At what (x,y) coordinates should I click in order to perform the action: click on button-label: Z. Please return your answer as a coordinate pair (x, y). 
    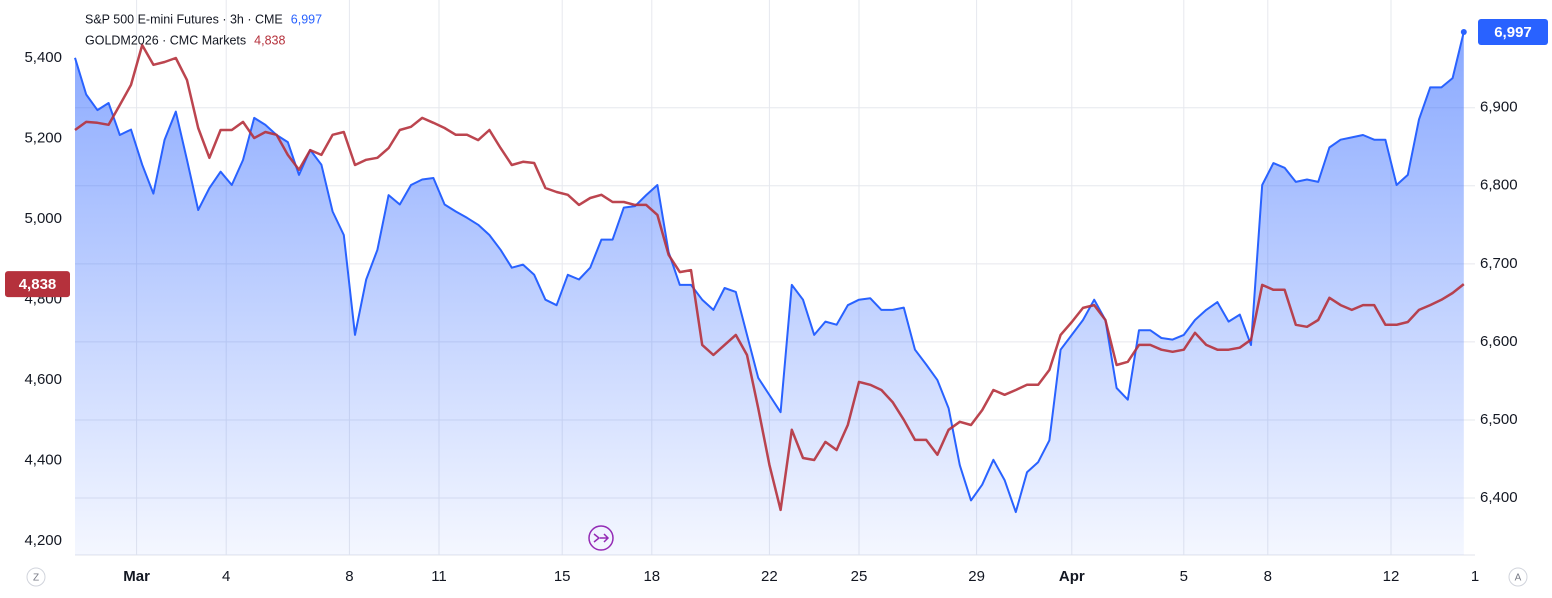
    Looking at the image, I should click on (36, 578).